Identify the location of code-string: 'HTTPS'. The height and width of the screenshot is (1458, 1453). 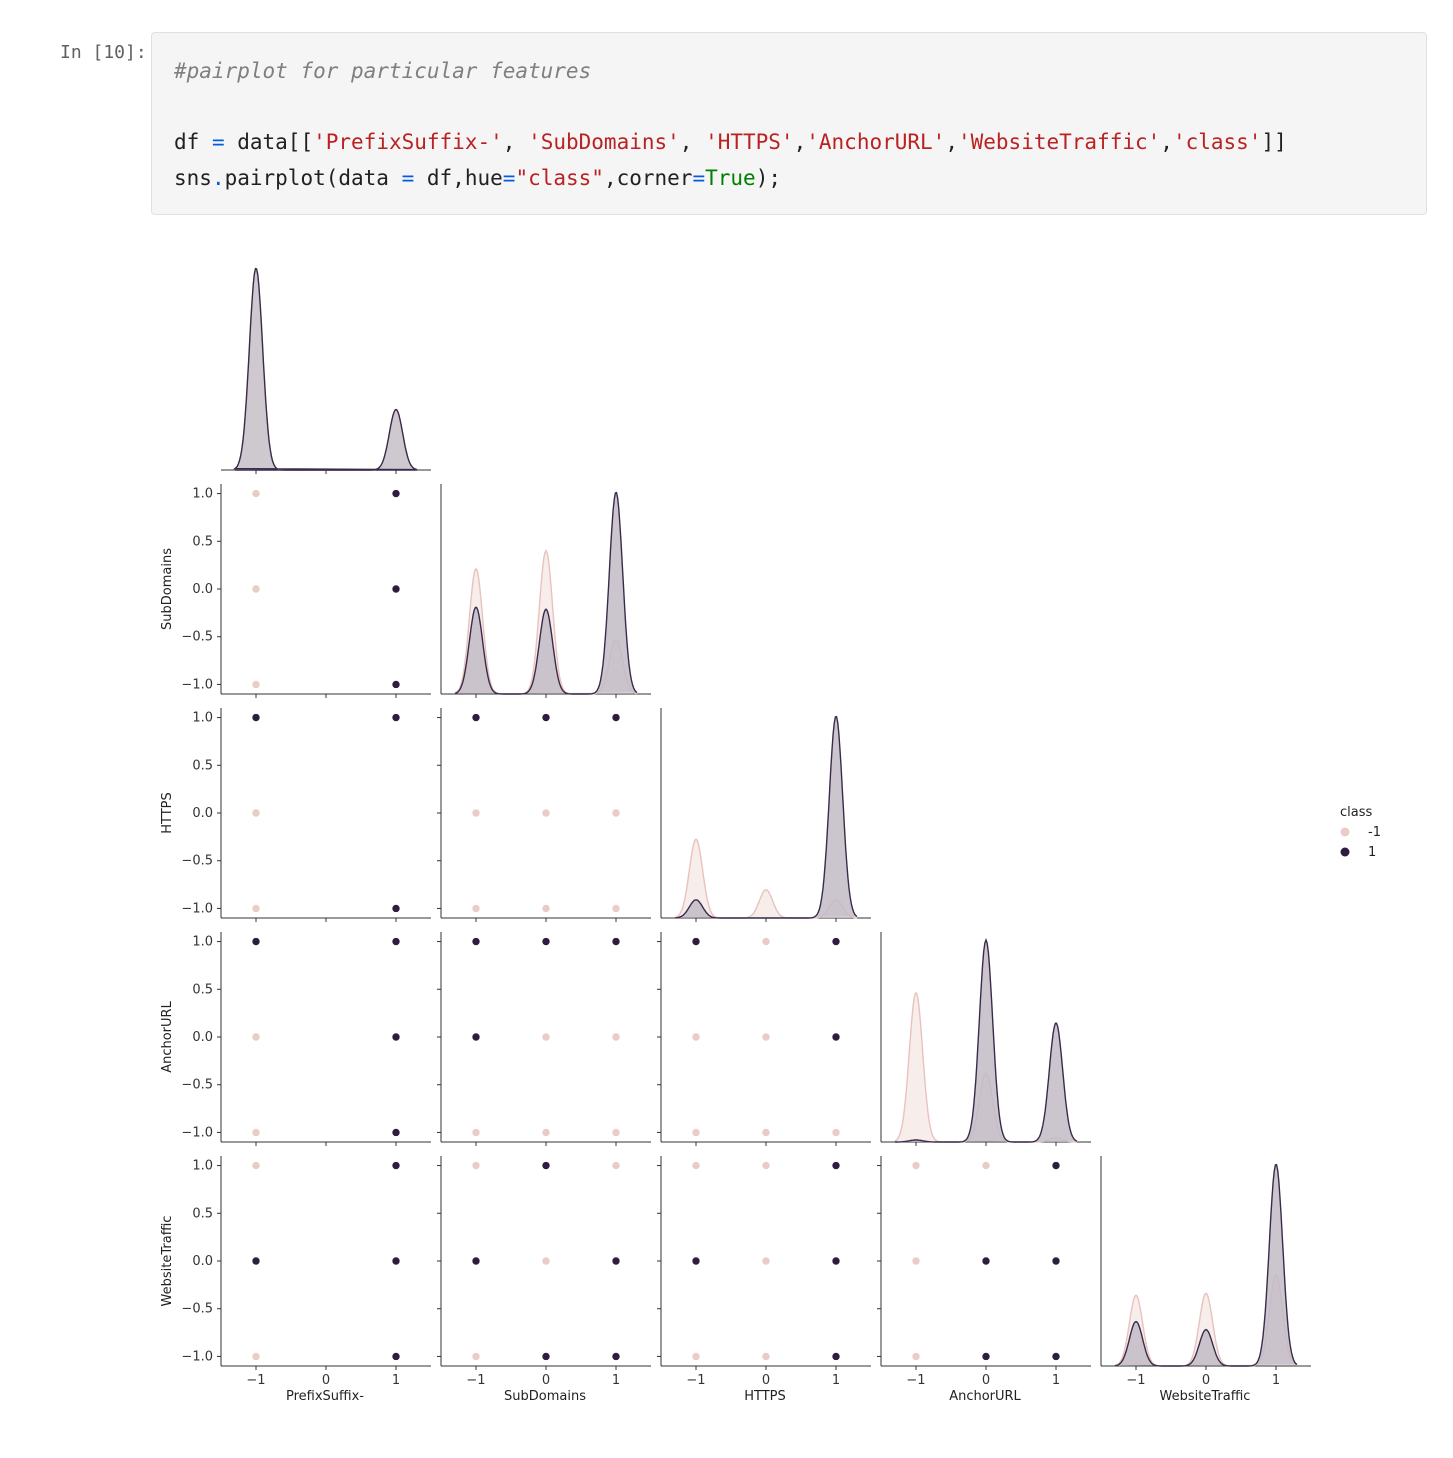
(749, 142).